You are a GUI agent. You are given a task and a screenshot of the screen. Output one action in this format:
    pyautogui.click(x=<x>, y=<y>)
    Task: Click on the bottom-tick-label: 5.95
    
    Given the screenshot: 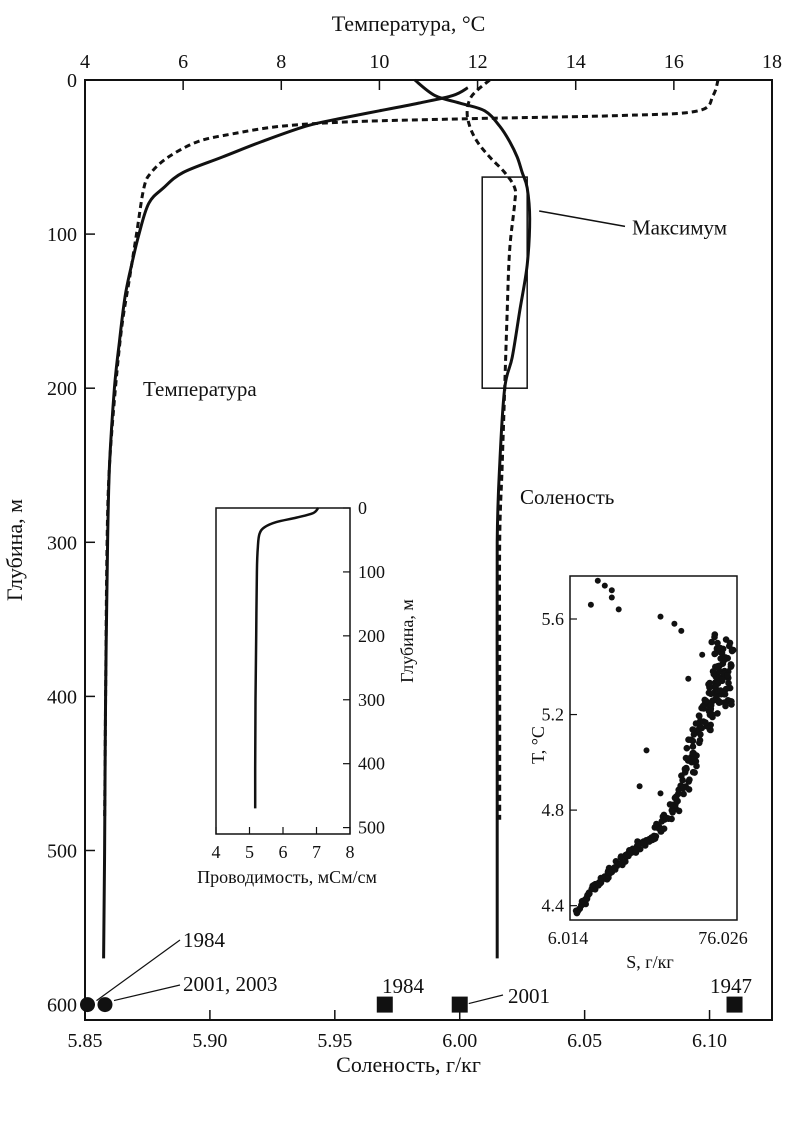 What is the action you would take?
    pyautogui.click(x=334, y=1041)
    